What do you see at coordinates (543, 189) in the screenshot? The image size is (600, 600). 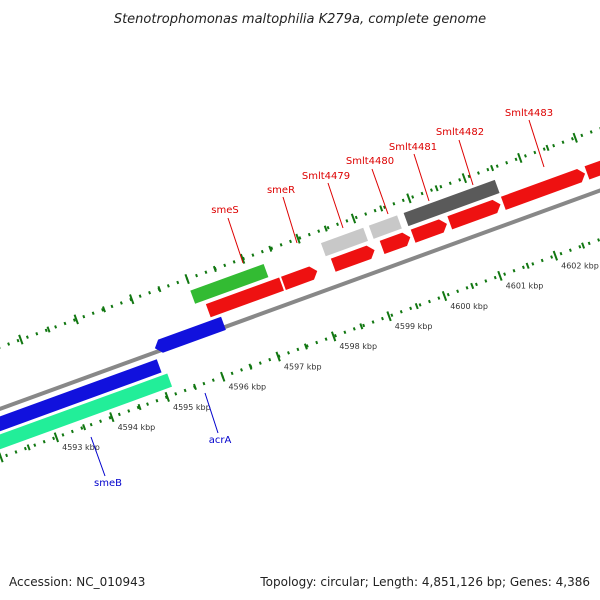 I see `gene-smlt4483-arrow` at bounding box center [543, 189].